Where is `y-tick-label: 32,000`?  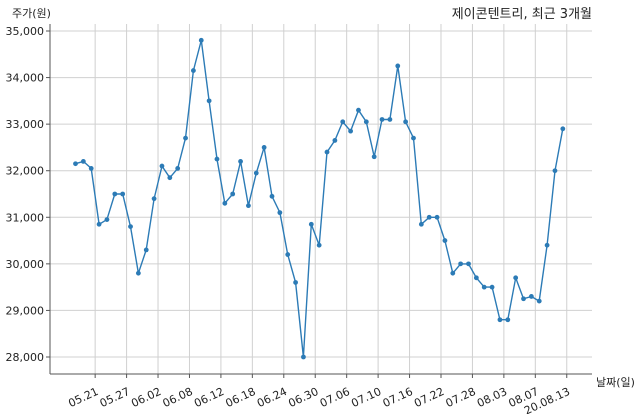 y-tick-label: 32,000 is located at coordinates (25, 171).